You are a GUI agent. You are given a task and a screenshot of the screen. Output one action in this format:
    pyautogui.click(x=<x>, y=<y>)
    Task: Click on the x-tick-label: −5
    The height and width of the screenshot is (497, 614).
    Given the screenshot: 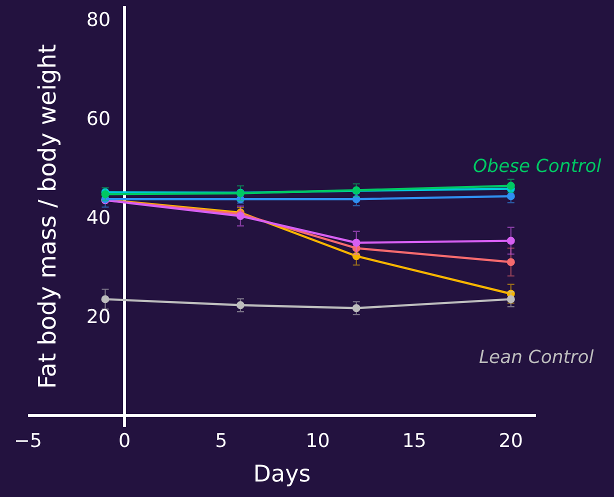 What is the action you would take?
    pyautogui.click(x=28, y=441)
    